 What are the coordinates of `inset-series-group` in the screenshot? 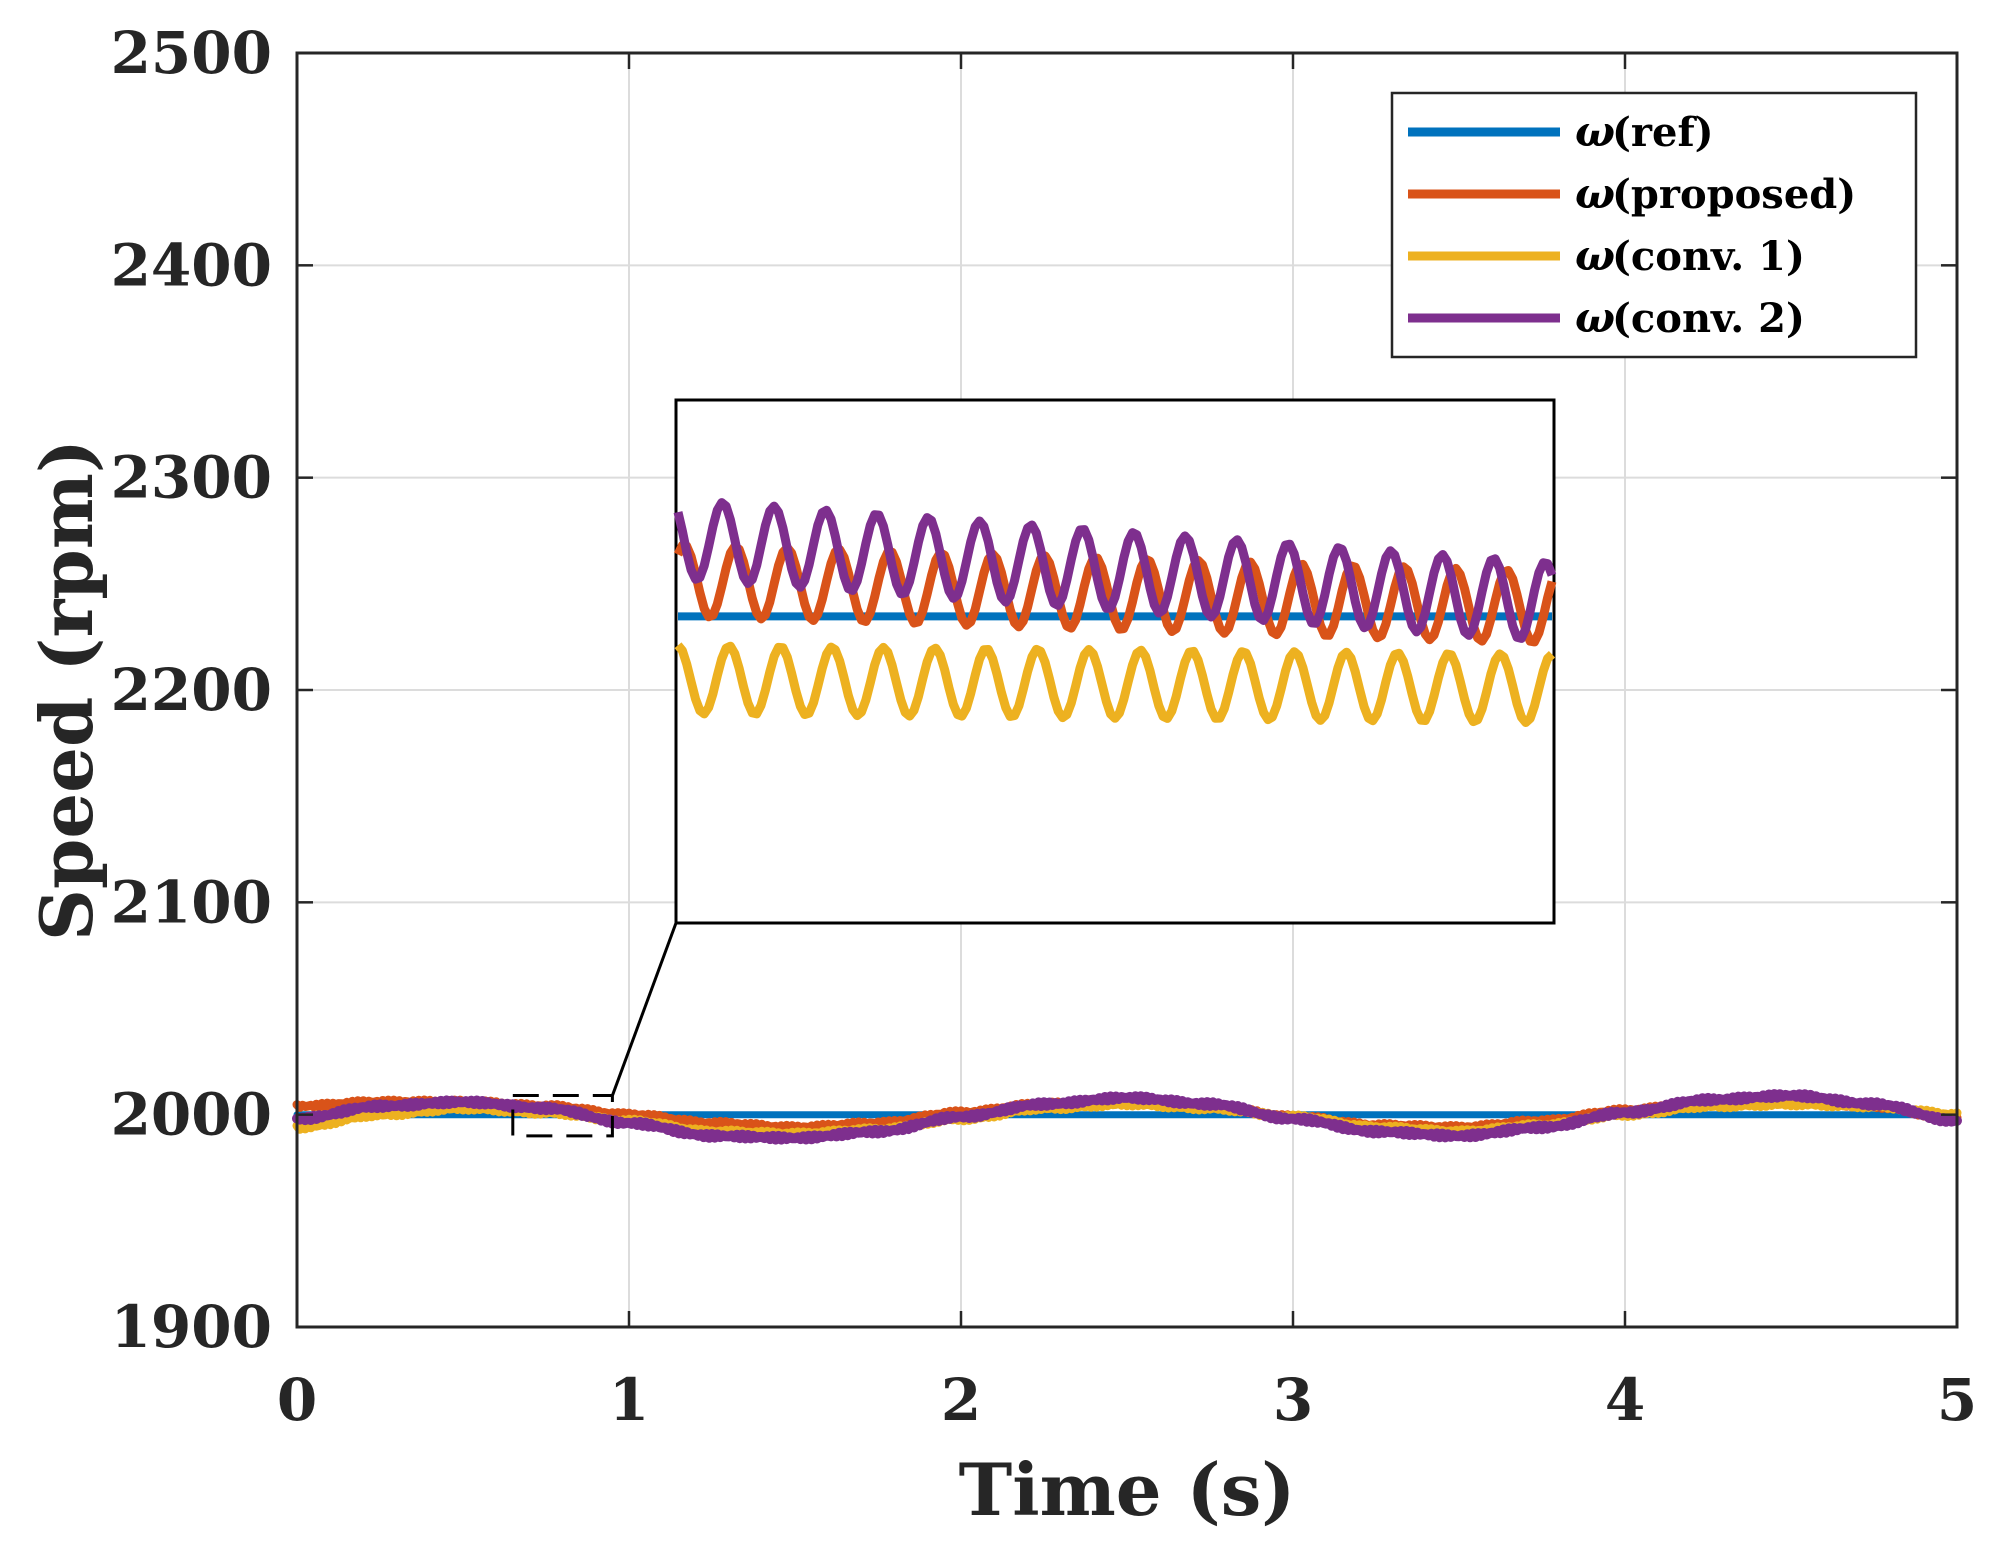 It's located at (1115, 612).